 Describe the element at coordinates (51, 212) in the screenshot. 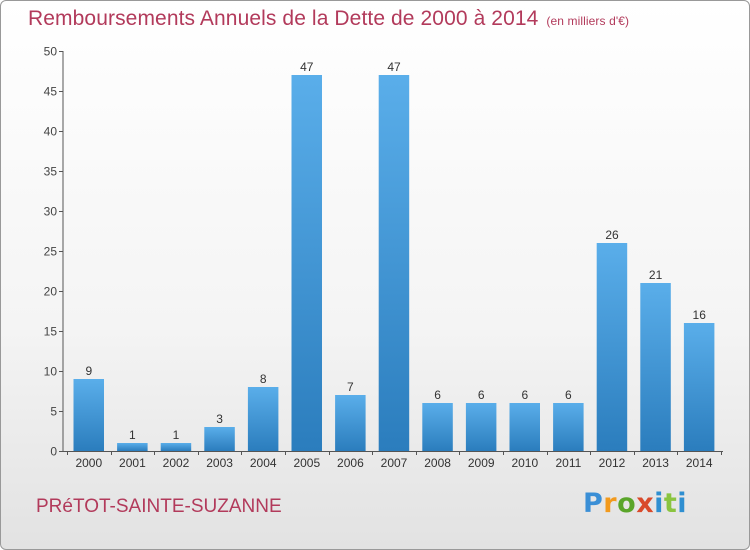

I see `y-tick-label: 30` at that location.